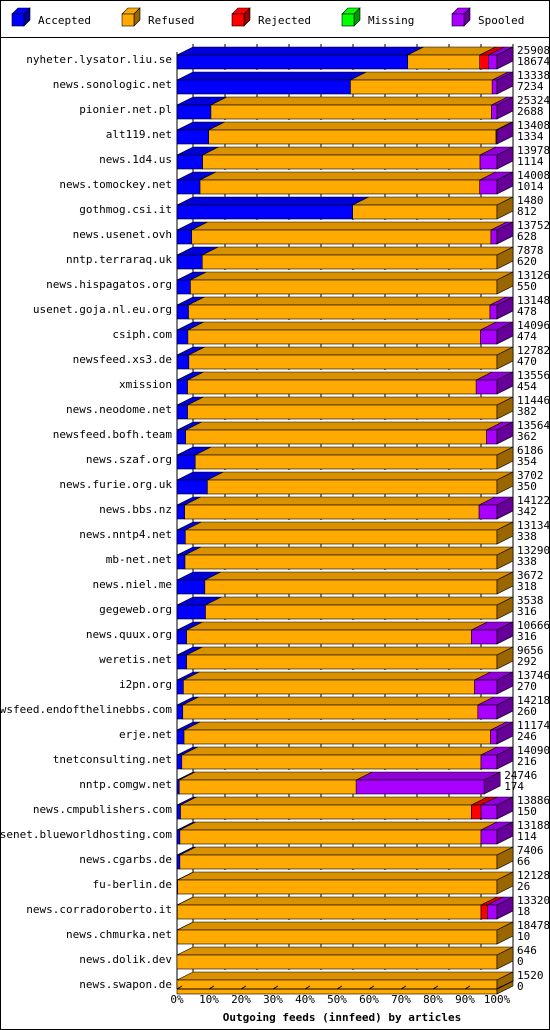 The height and width of the screenshot is (1030, 550). Describe the element at coordinates (401, 999) in the screenshot. I see `x-tick-label: 70%` at that location.